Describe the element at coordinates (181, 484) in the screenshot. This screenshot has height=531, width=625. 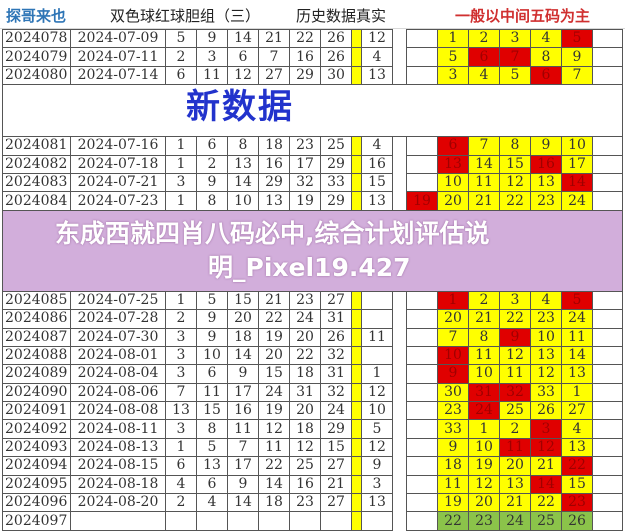
I see `red-ball-cell: 4` at that location.